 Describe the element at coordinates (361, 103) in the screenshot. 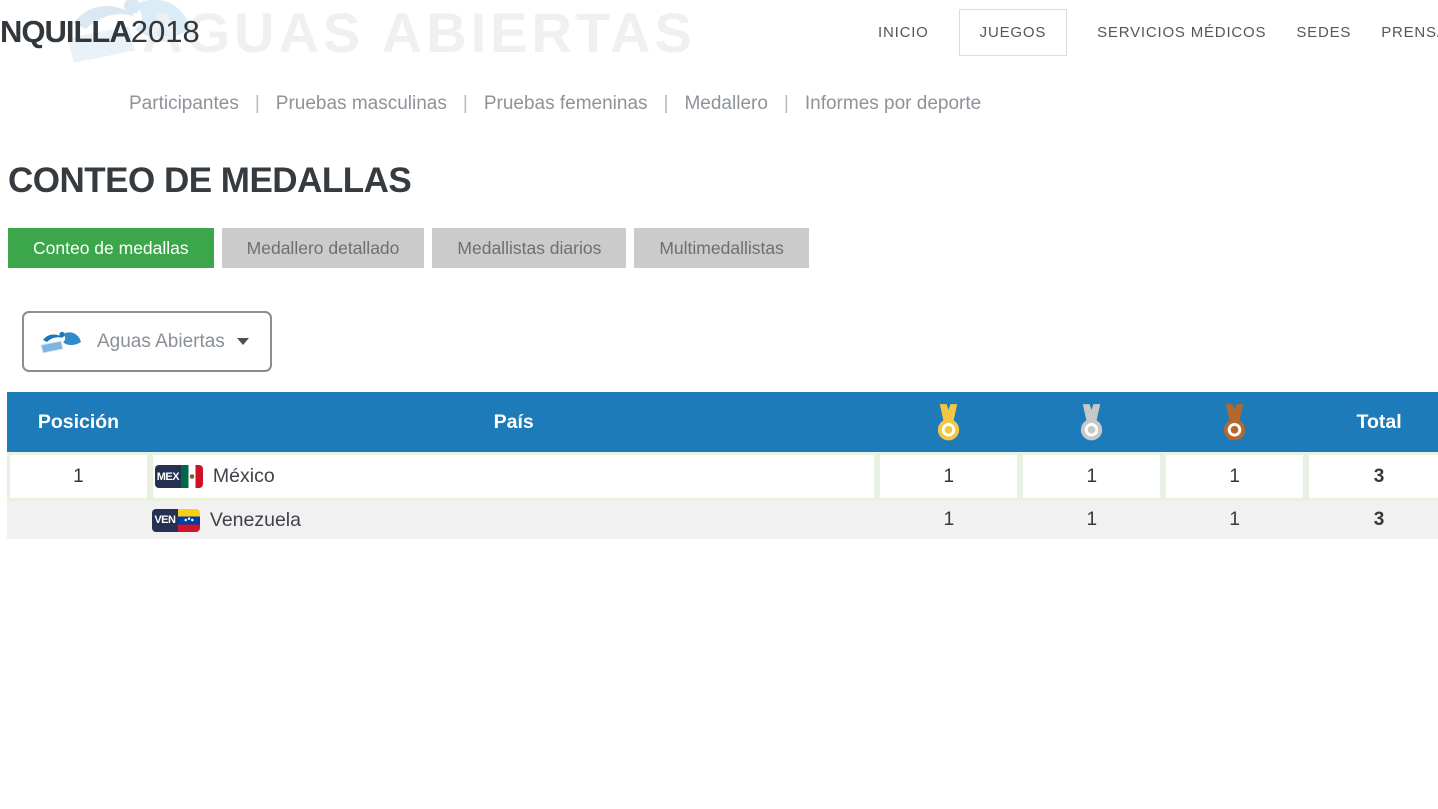

I see `subnav-pruebas-masculinas: Pruebas masculinas` at that location.